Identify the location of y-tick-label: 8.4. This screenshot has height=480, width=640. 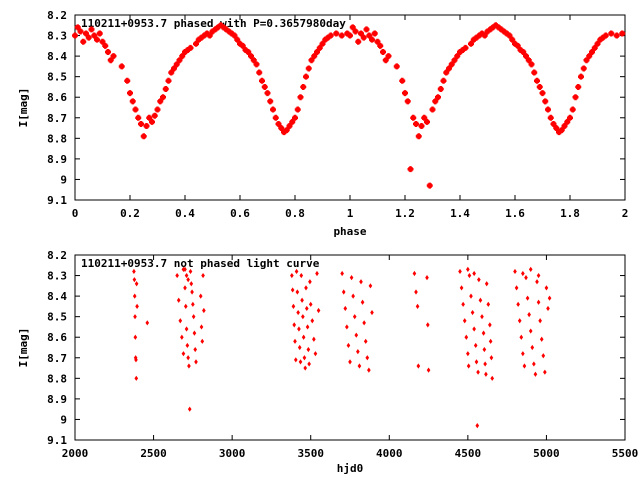
(57, 56).